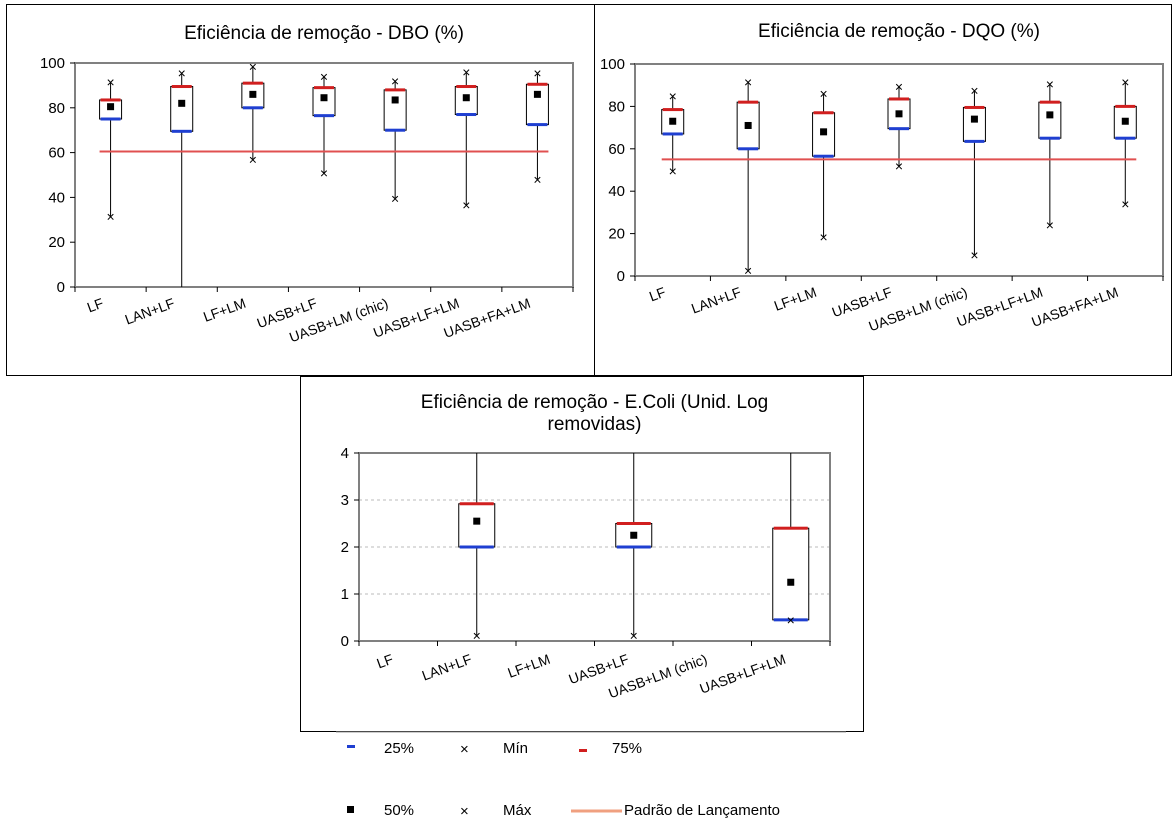  What do you see at coordinates (345, 641) in the screenshot?
I see `chart2-ytick-label: 0` at bounding box center [345, 641].